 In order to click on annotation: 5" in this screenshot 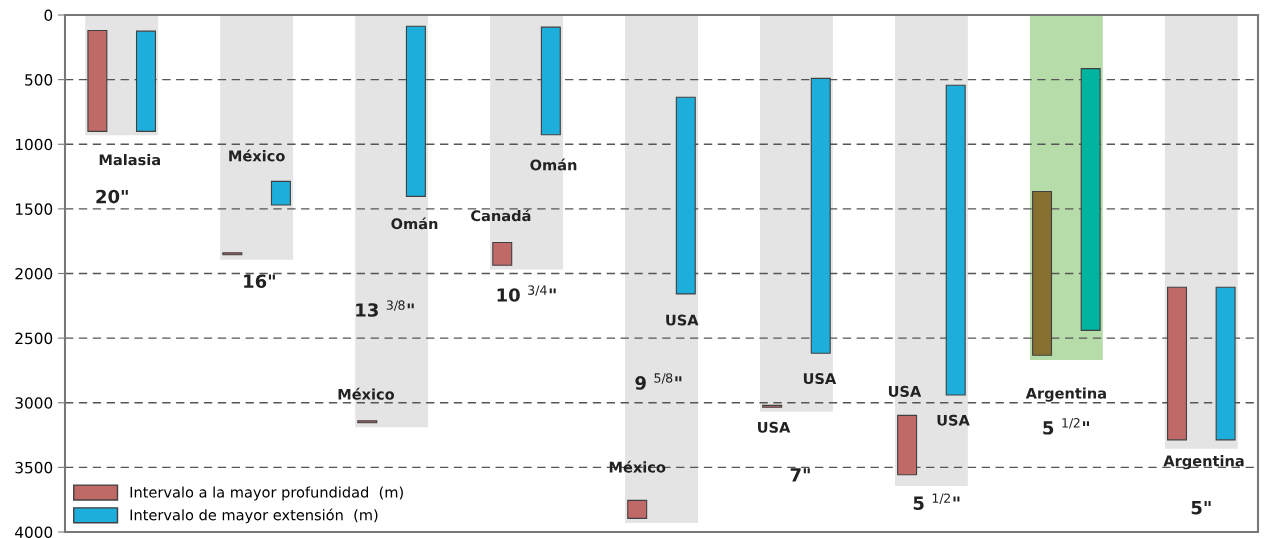, I will do `click(1201, 508)`.